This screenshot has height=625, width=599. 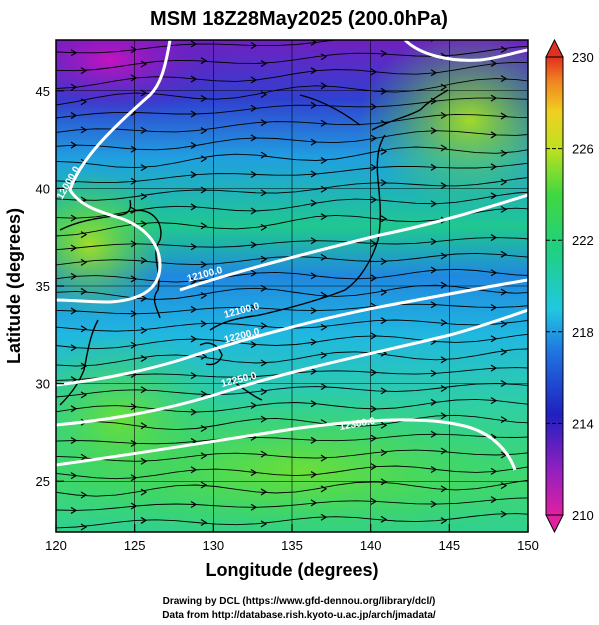 I want to click on field-minimum-region, so click(x=143, y=80).